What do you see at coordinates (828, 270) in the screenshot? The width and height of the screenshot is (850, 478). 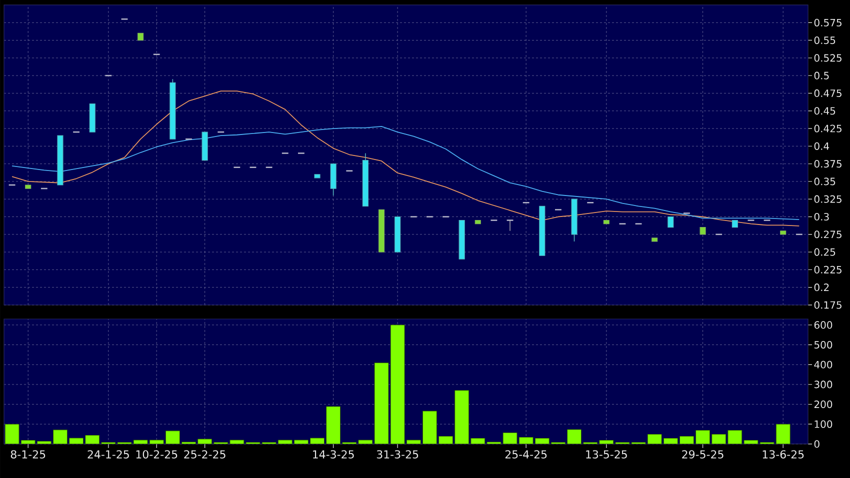 I see `y-tick-label: 0.225` at bounding box center [828, 270].